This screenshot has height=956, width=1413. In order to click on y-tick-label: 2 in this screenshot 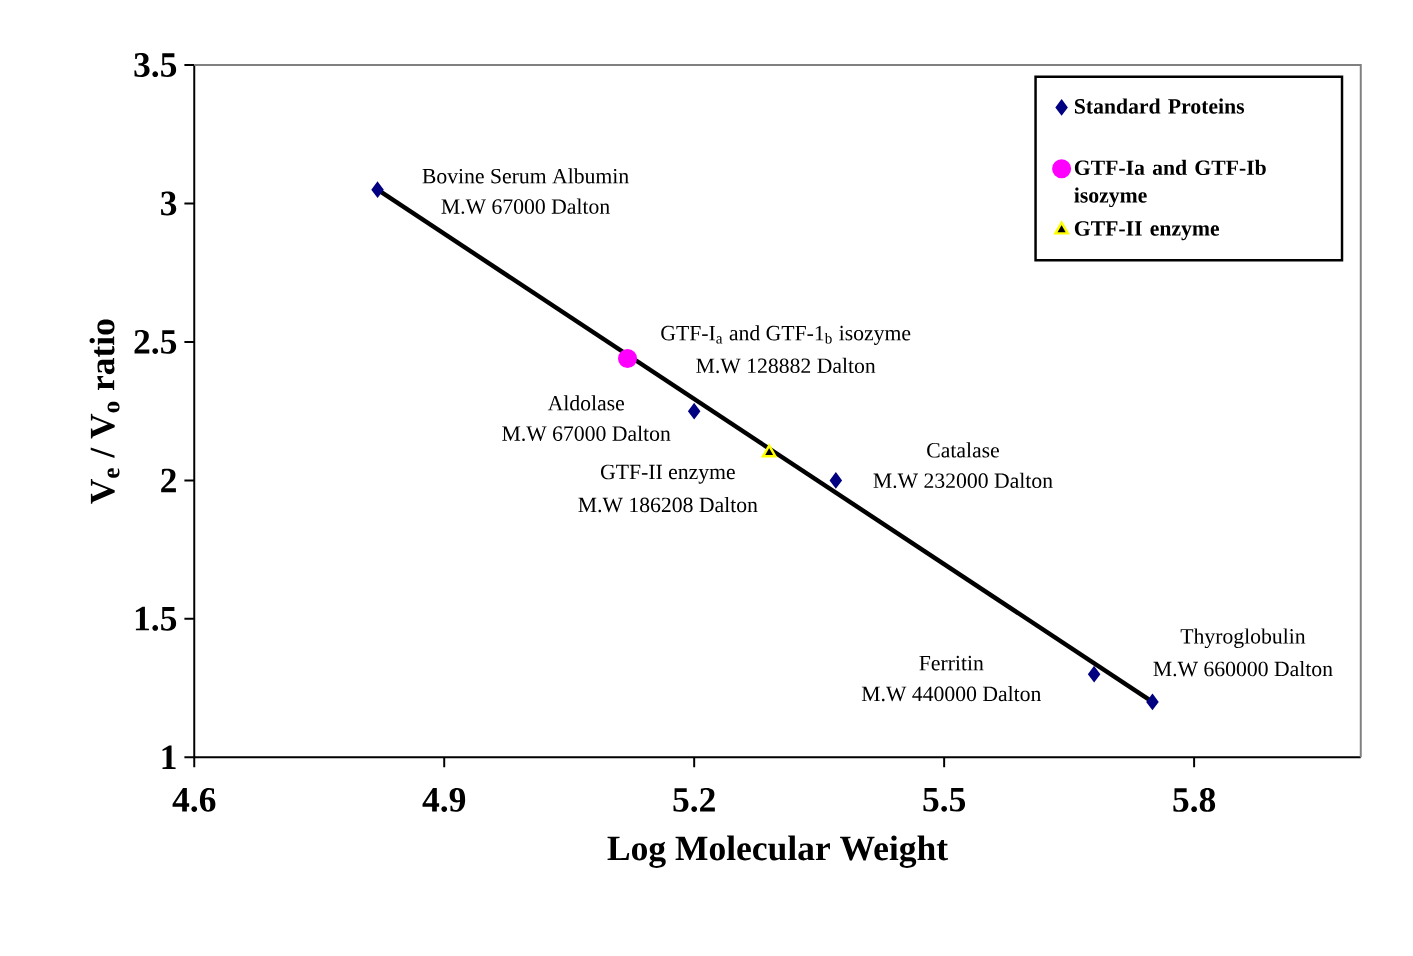, I will do `click(168, 480)`.